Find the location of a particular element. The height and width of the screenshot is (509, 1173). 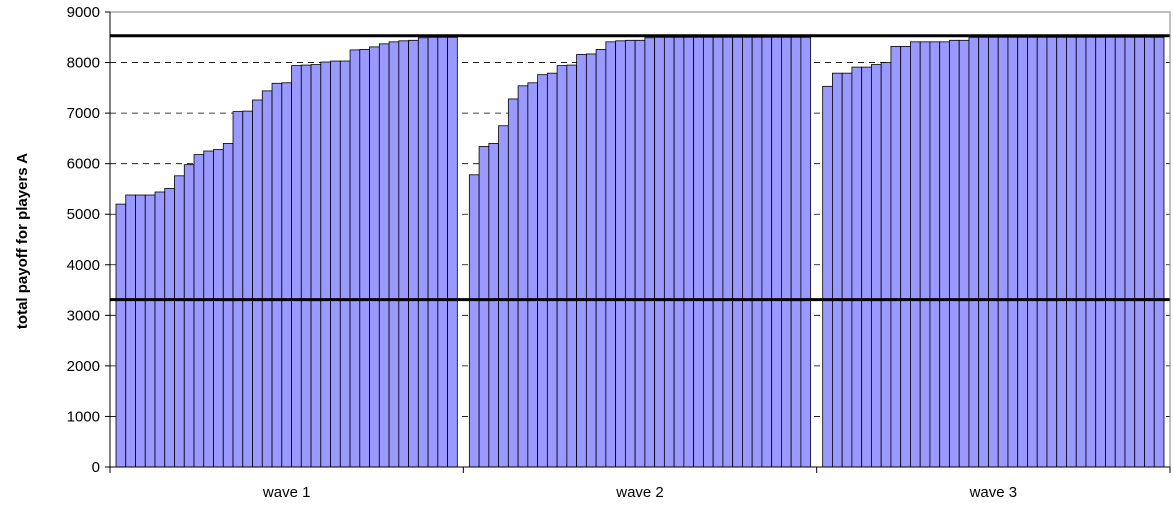

y-tick-label: 0 is located at coordinates (96, 467).